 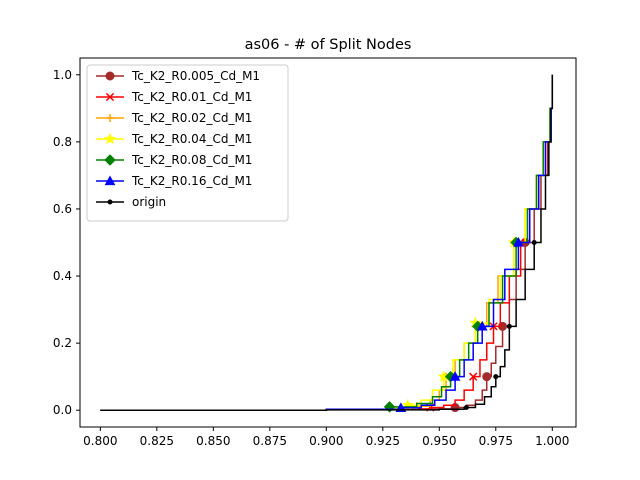 I want to click on legend-label: origin, so click(x=149, y=202).